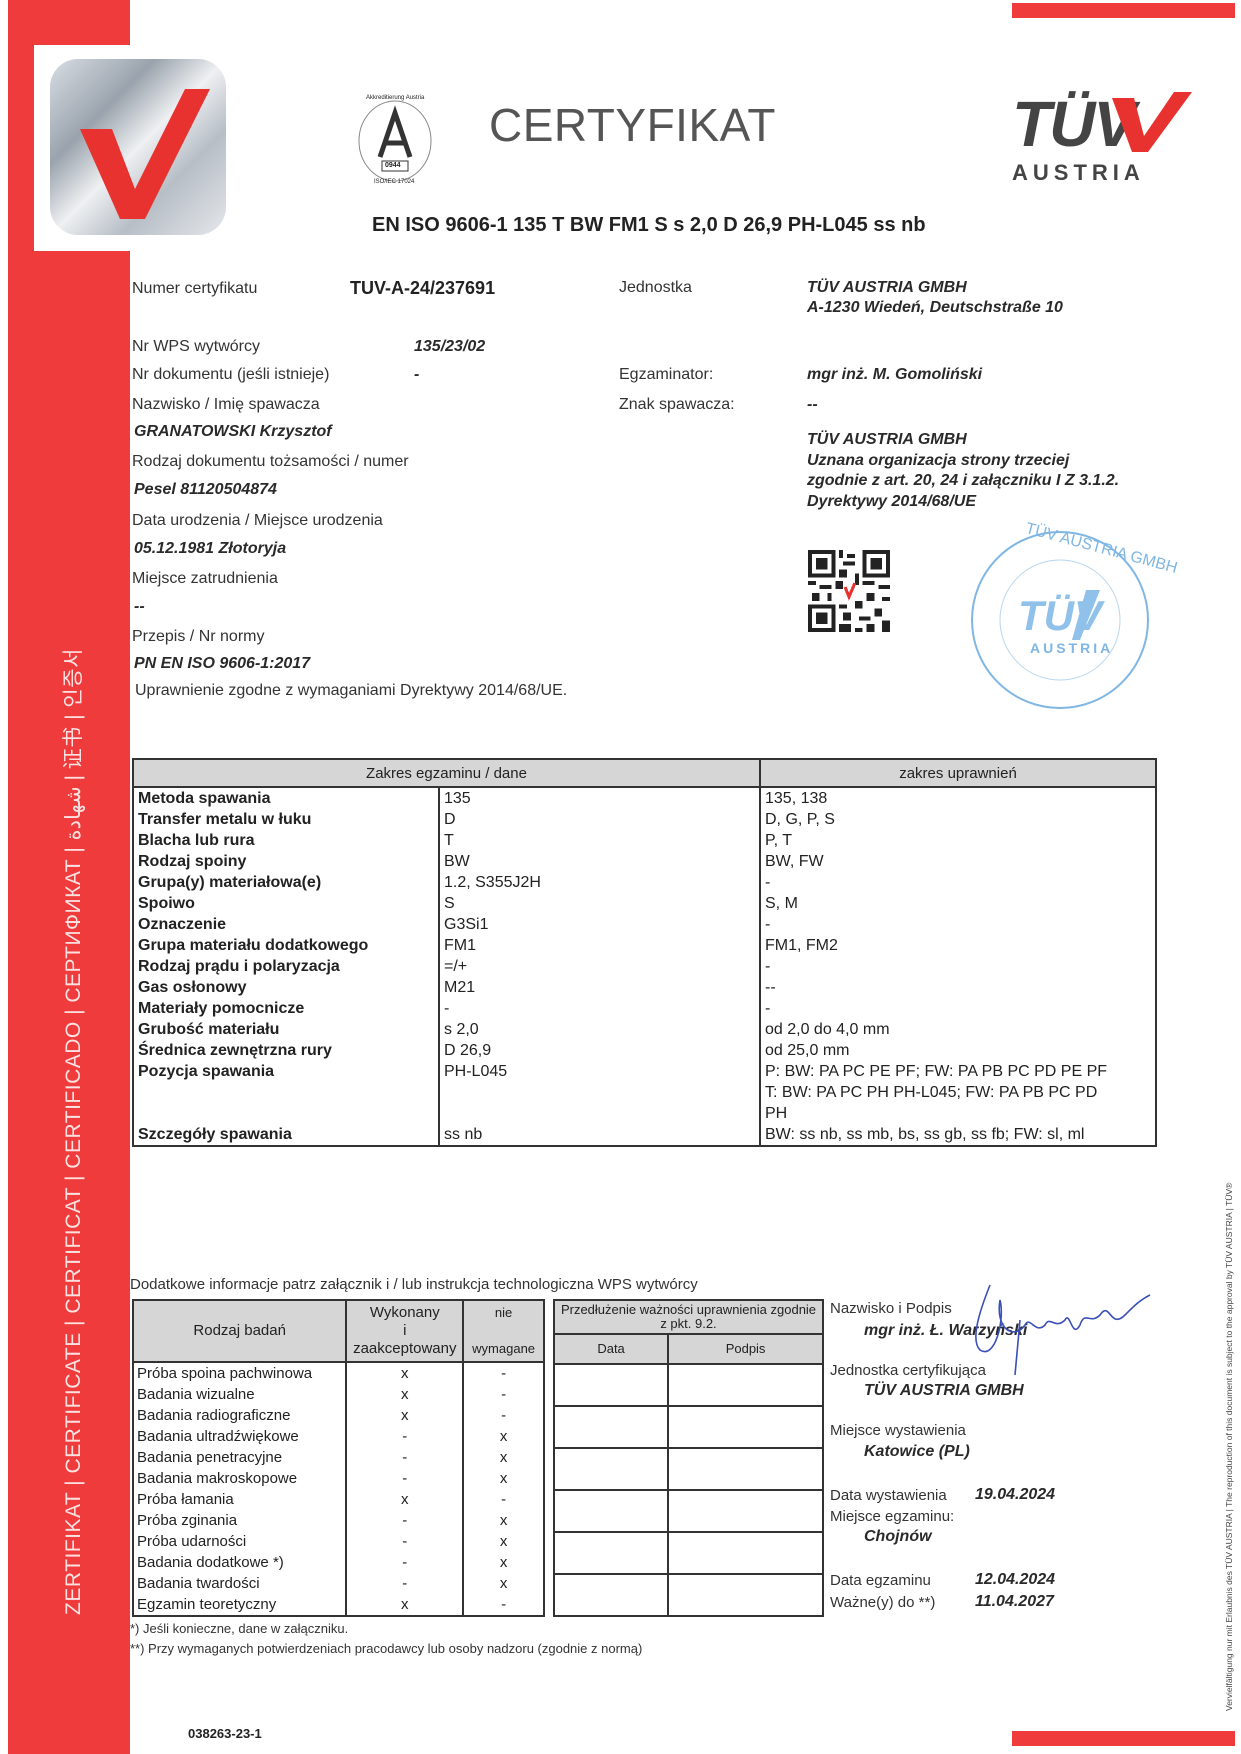 Image resolution: width=1241 pixels, height=1754 pixels. What do you see at coordinates (958, 773) in the screenshot?
I see `scope-header-range: zakres uprawnień` at bounding box center [958, 773].